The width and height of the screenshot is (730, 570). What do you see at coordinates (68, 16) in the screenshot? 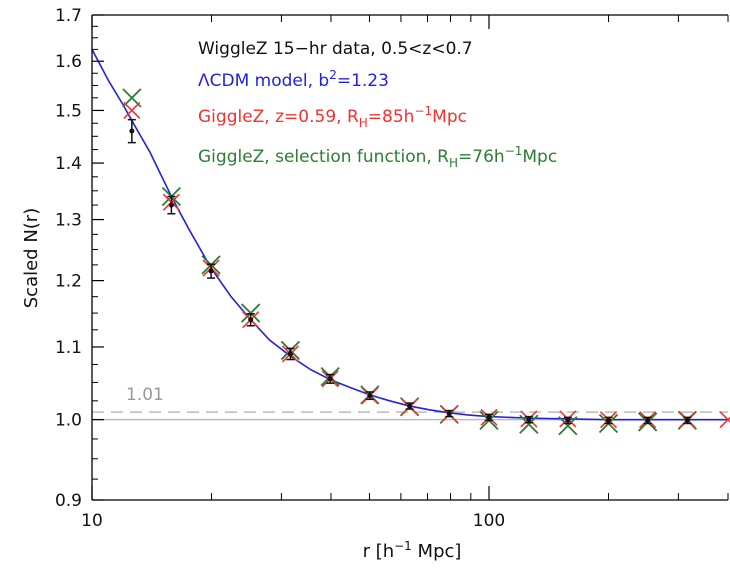
I see `y-tick-label-9: 1.7` at bounding box center [68, 16].